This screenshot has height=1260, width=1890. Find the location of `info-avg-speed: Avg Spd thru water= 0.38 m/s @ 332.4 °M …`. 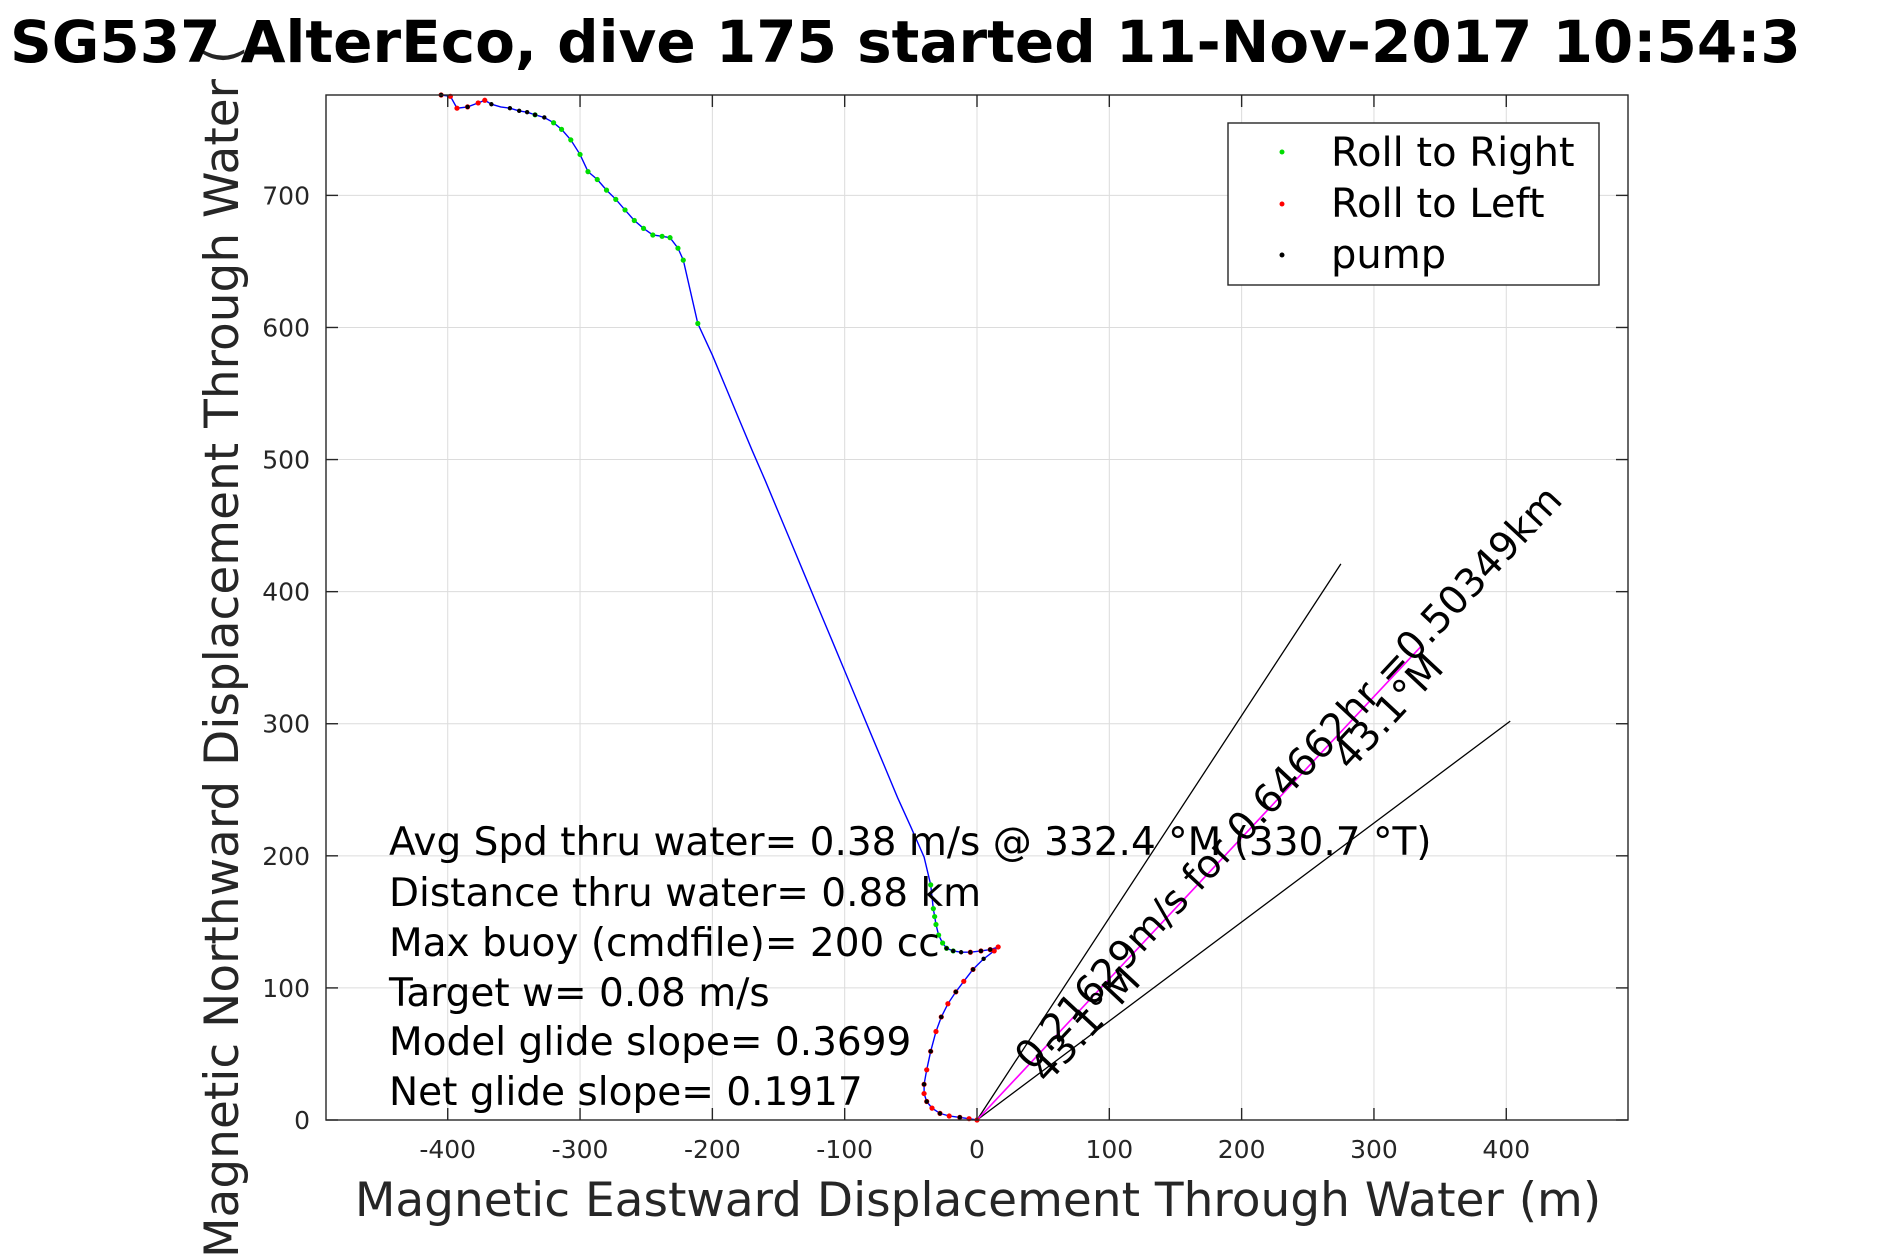

info-avg-speed: Avg Spd thru water= 0.38 m/s @ 332.4 °M … is located at coordinates (910, 842).